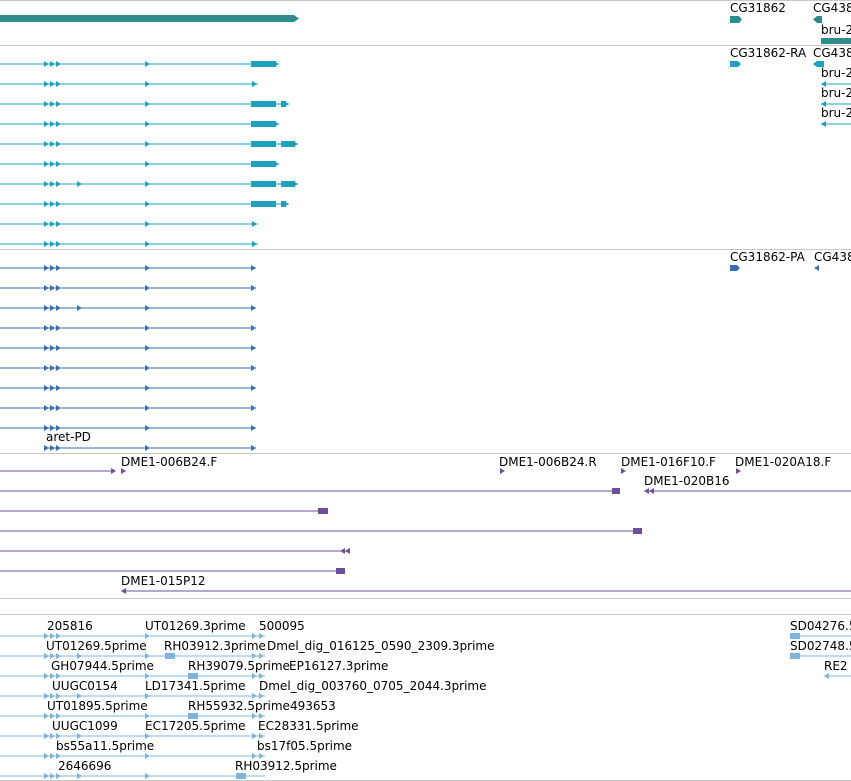 This screenshot has width=851, height=781. I want to click on cds-label-aret-pd: aret-PD, so click(68, 437).